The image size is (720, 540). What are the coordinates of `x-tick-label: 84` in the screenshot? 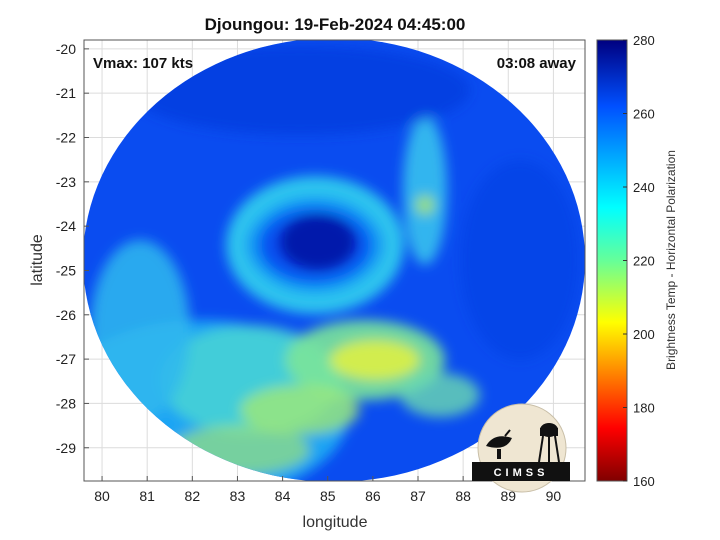 It's located at (283, 496).